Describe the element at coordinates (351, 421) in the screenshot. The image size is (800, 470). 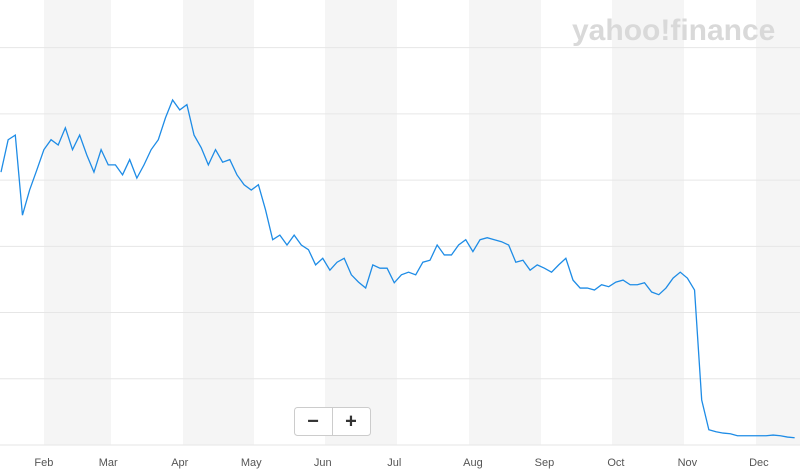
I see `zoom-in-button: +` at that location.